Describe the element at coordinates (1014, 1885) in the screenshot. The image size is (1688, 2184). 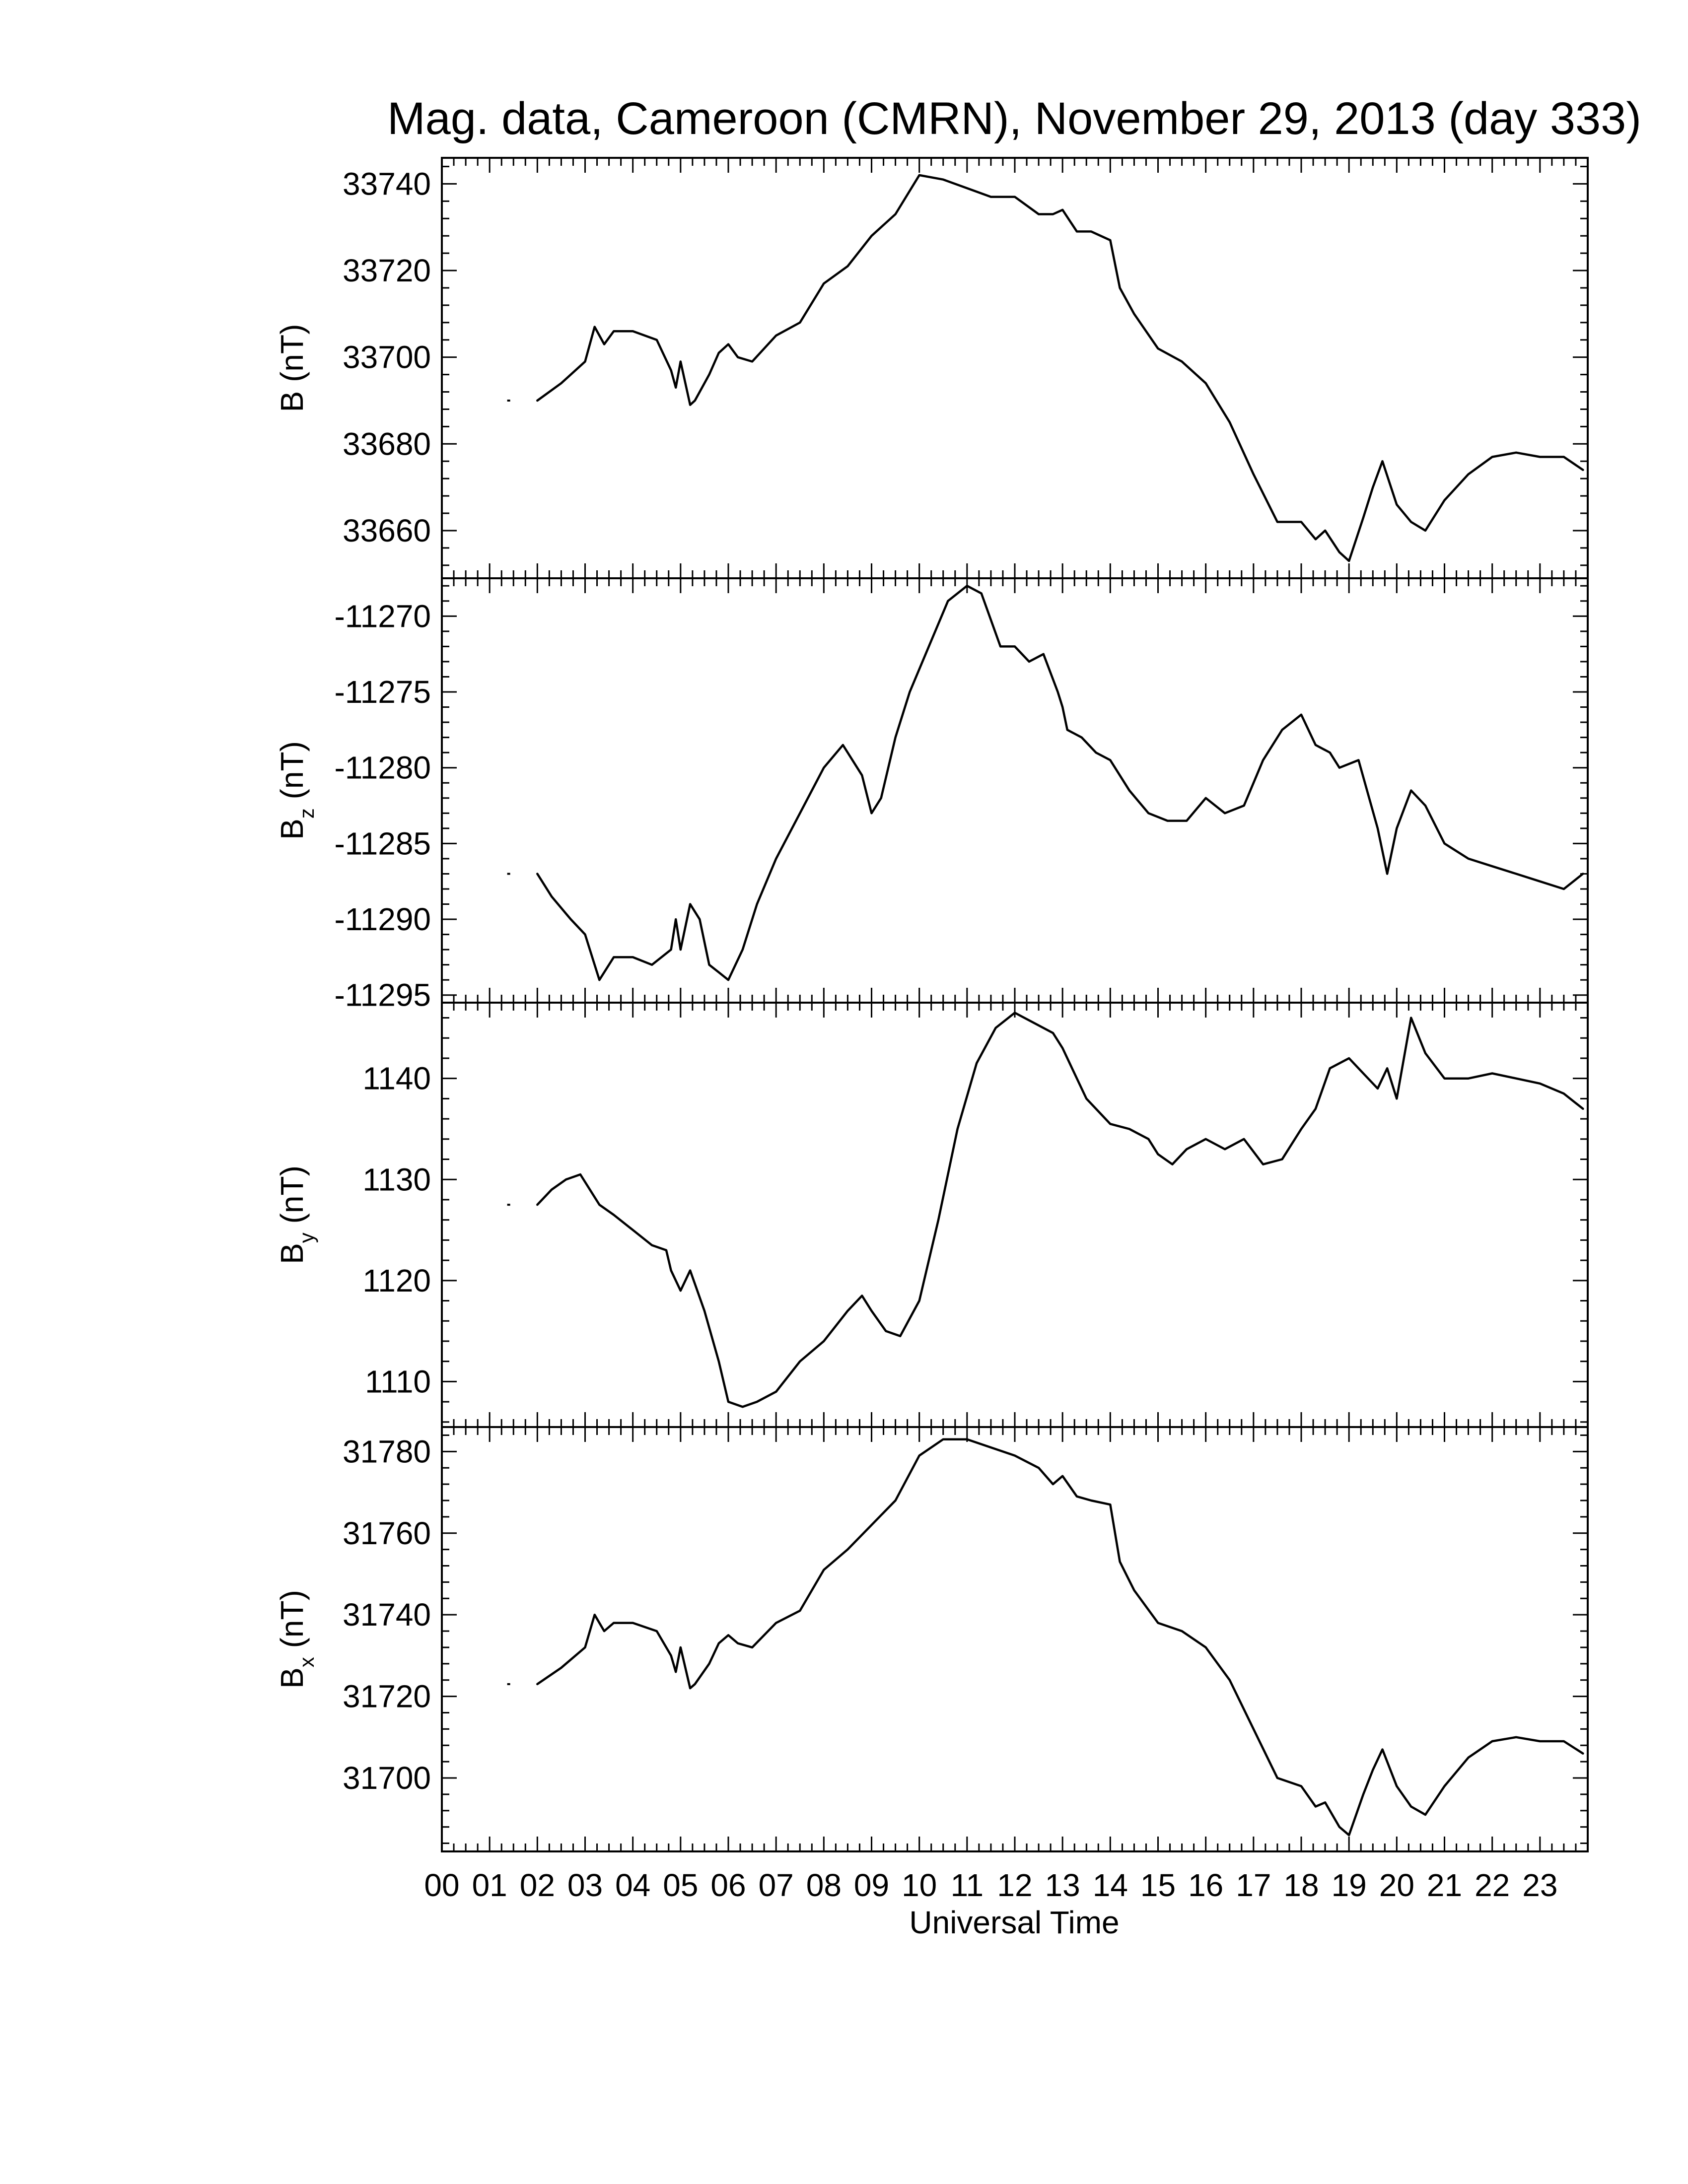
I see `x-tick-label: 12` at that location.